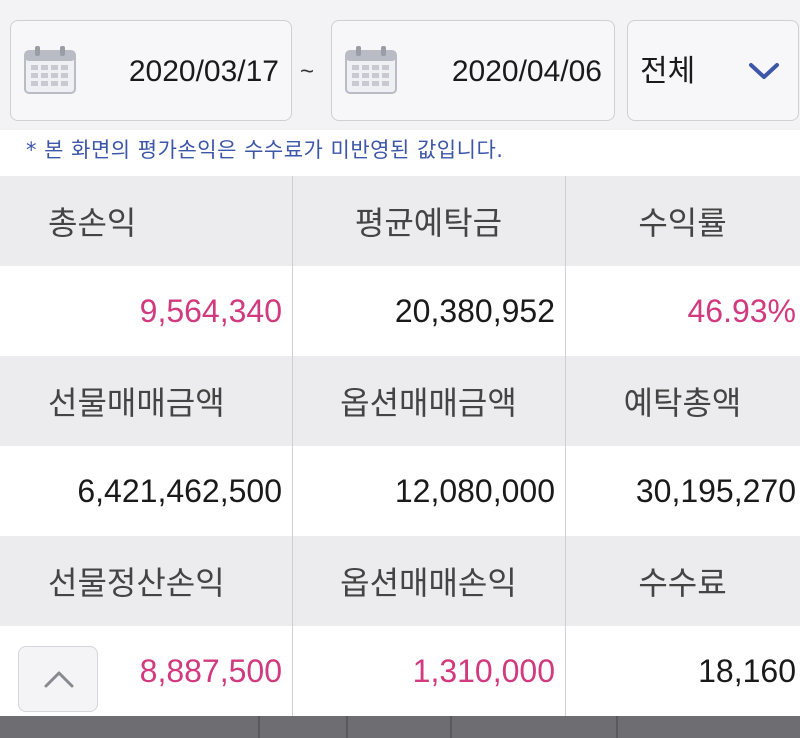 This screenshot has height=738, width=800. I want to click on futures-settlement-pnl-label: 선물정산손익, so click(136, 583).